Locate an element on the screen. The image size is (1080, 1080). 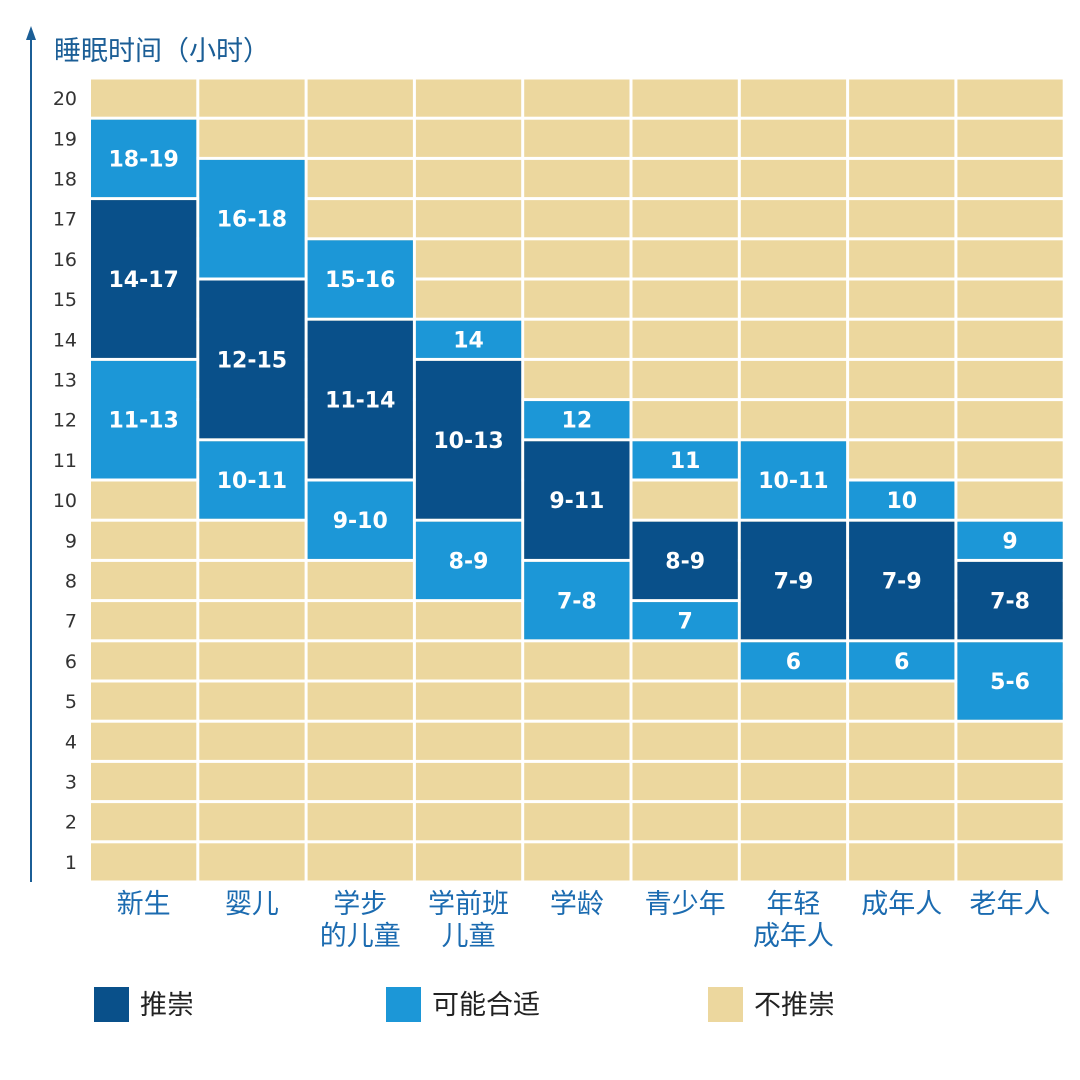
category-label: 儿童 is located at coordinates (469, 936).